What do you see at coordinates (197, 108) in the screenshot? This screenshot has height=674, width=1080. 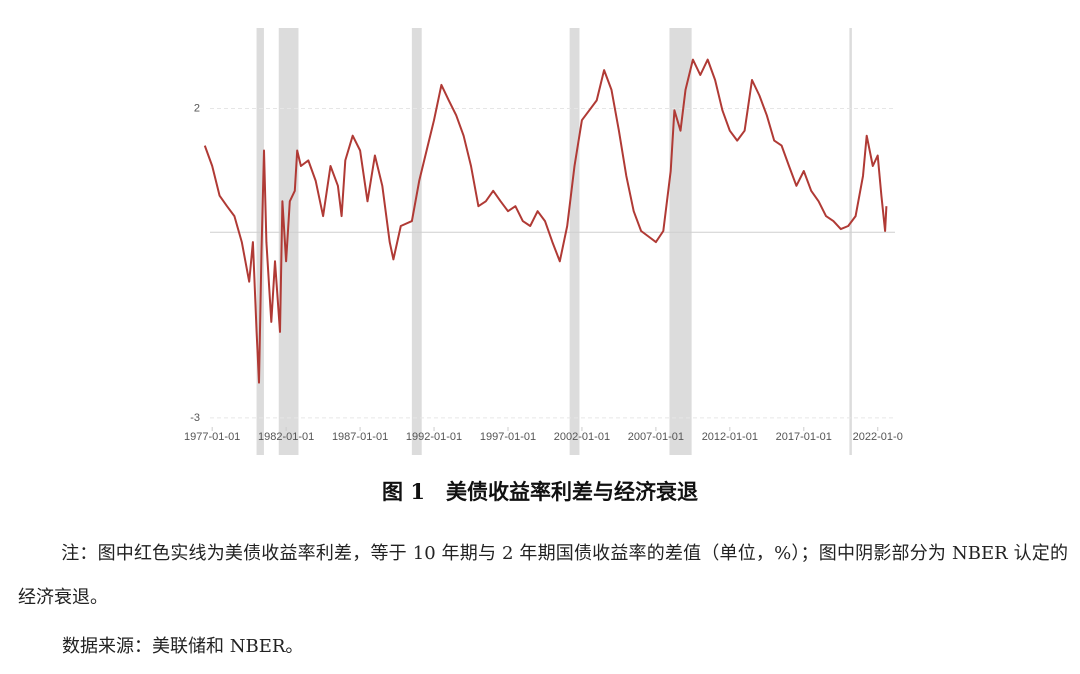 I see `y-tick-label: 2` at bounding box center [197, 108].